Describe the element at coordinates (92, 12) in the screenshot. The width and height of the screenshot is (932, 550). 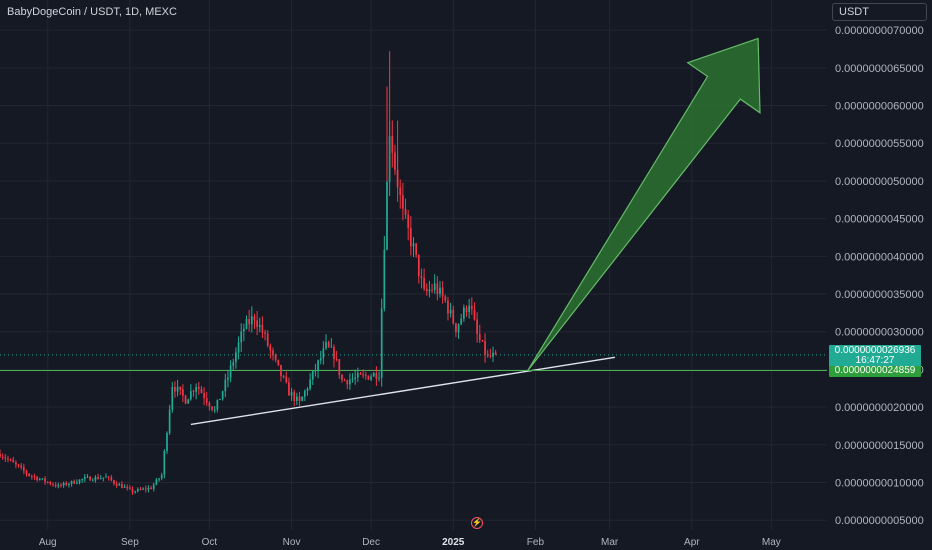
I see `symbol-title: BabyDogeCoin / USDT, 1D, MEXC` at that location.